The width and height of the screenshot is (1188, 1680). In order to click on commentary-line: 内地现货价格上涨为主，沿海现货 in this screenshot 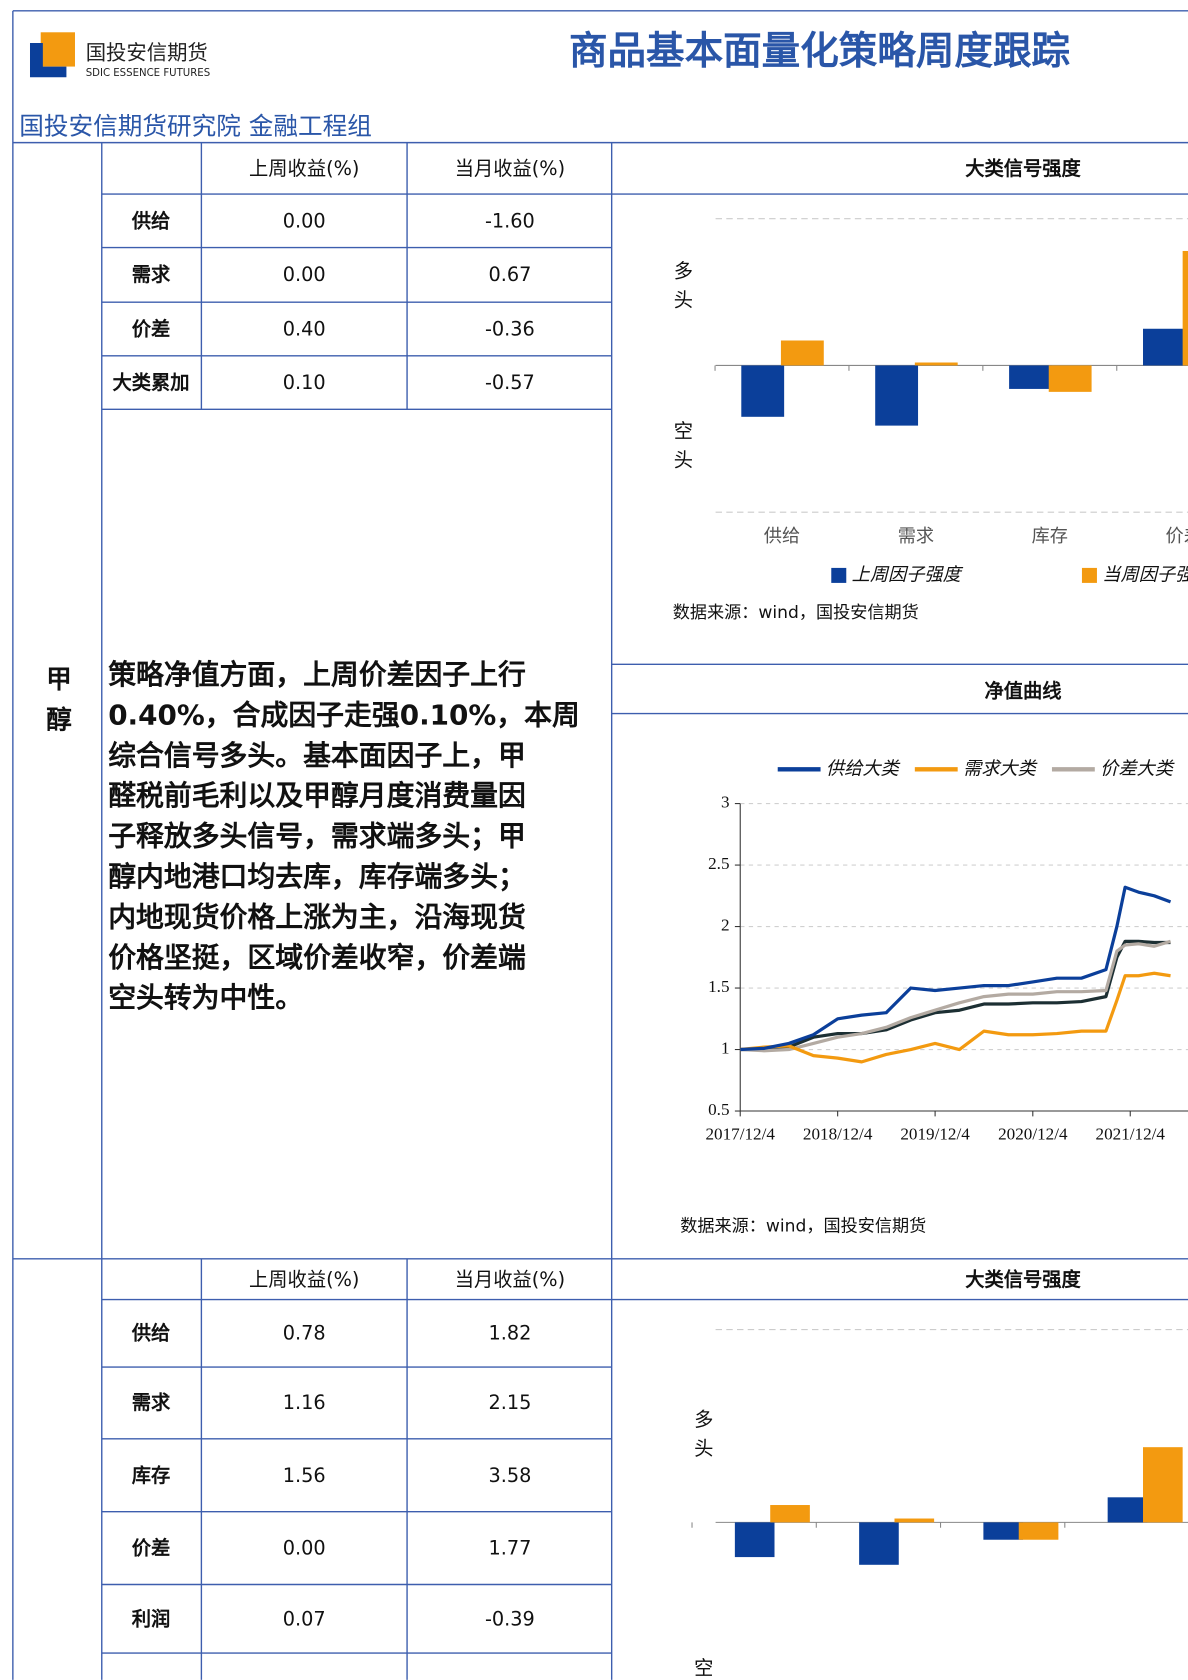, I will do `click(317, 916)`.